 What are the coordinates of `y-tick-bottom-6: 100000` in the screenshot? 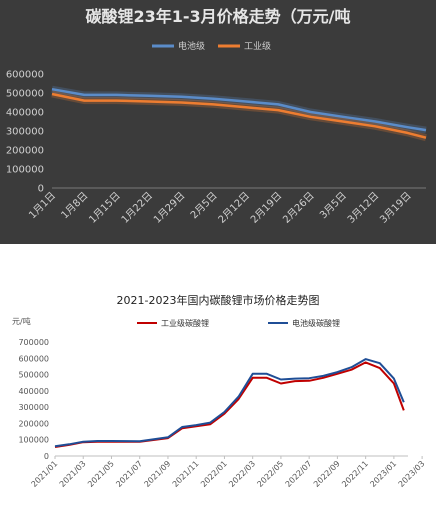 It's located at (33, 440).